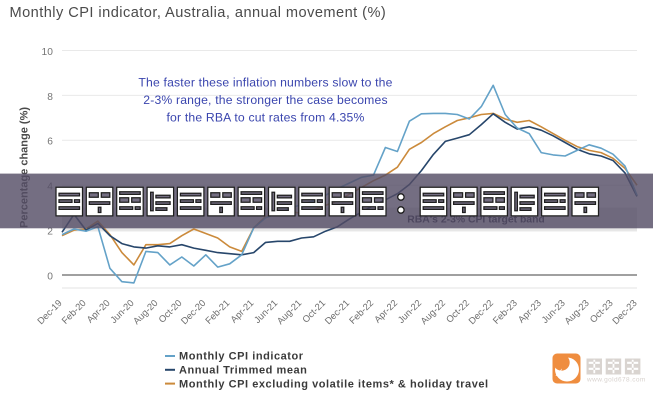  Describe the element at coordinates (50, 232) in the screenshot. I see `svg-text: 2` at that location.